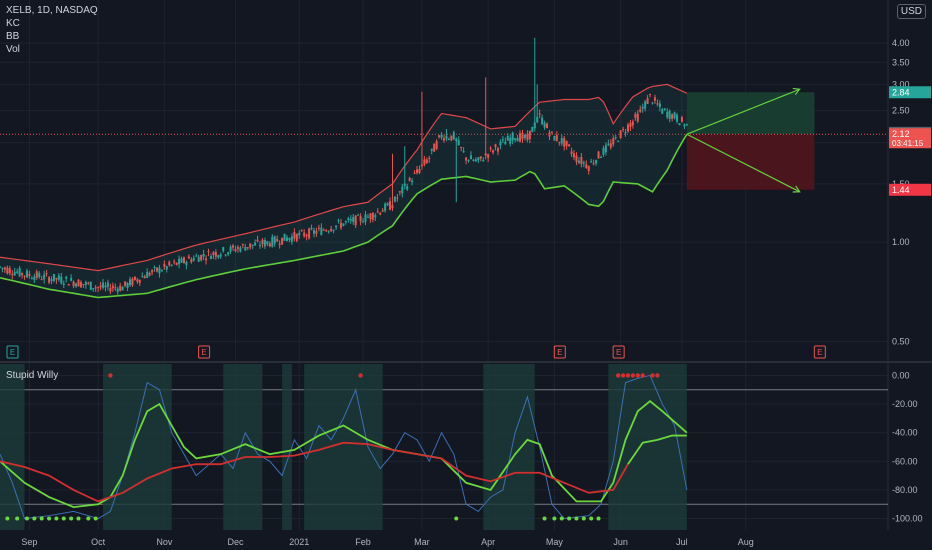  I want to click on symbol-title: XELB, 1D, NASDAQ, so click(52, 10).